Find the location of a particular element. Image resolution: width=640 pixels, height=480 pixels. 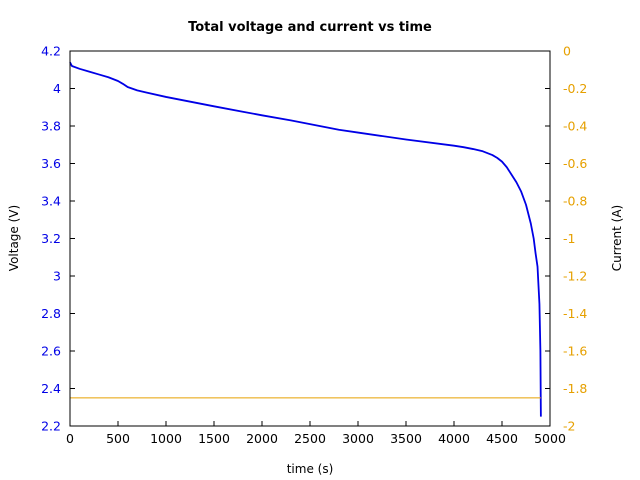

x-tick-label: 1500 is located at coordinates (214, 438).